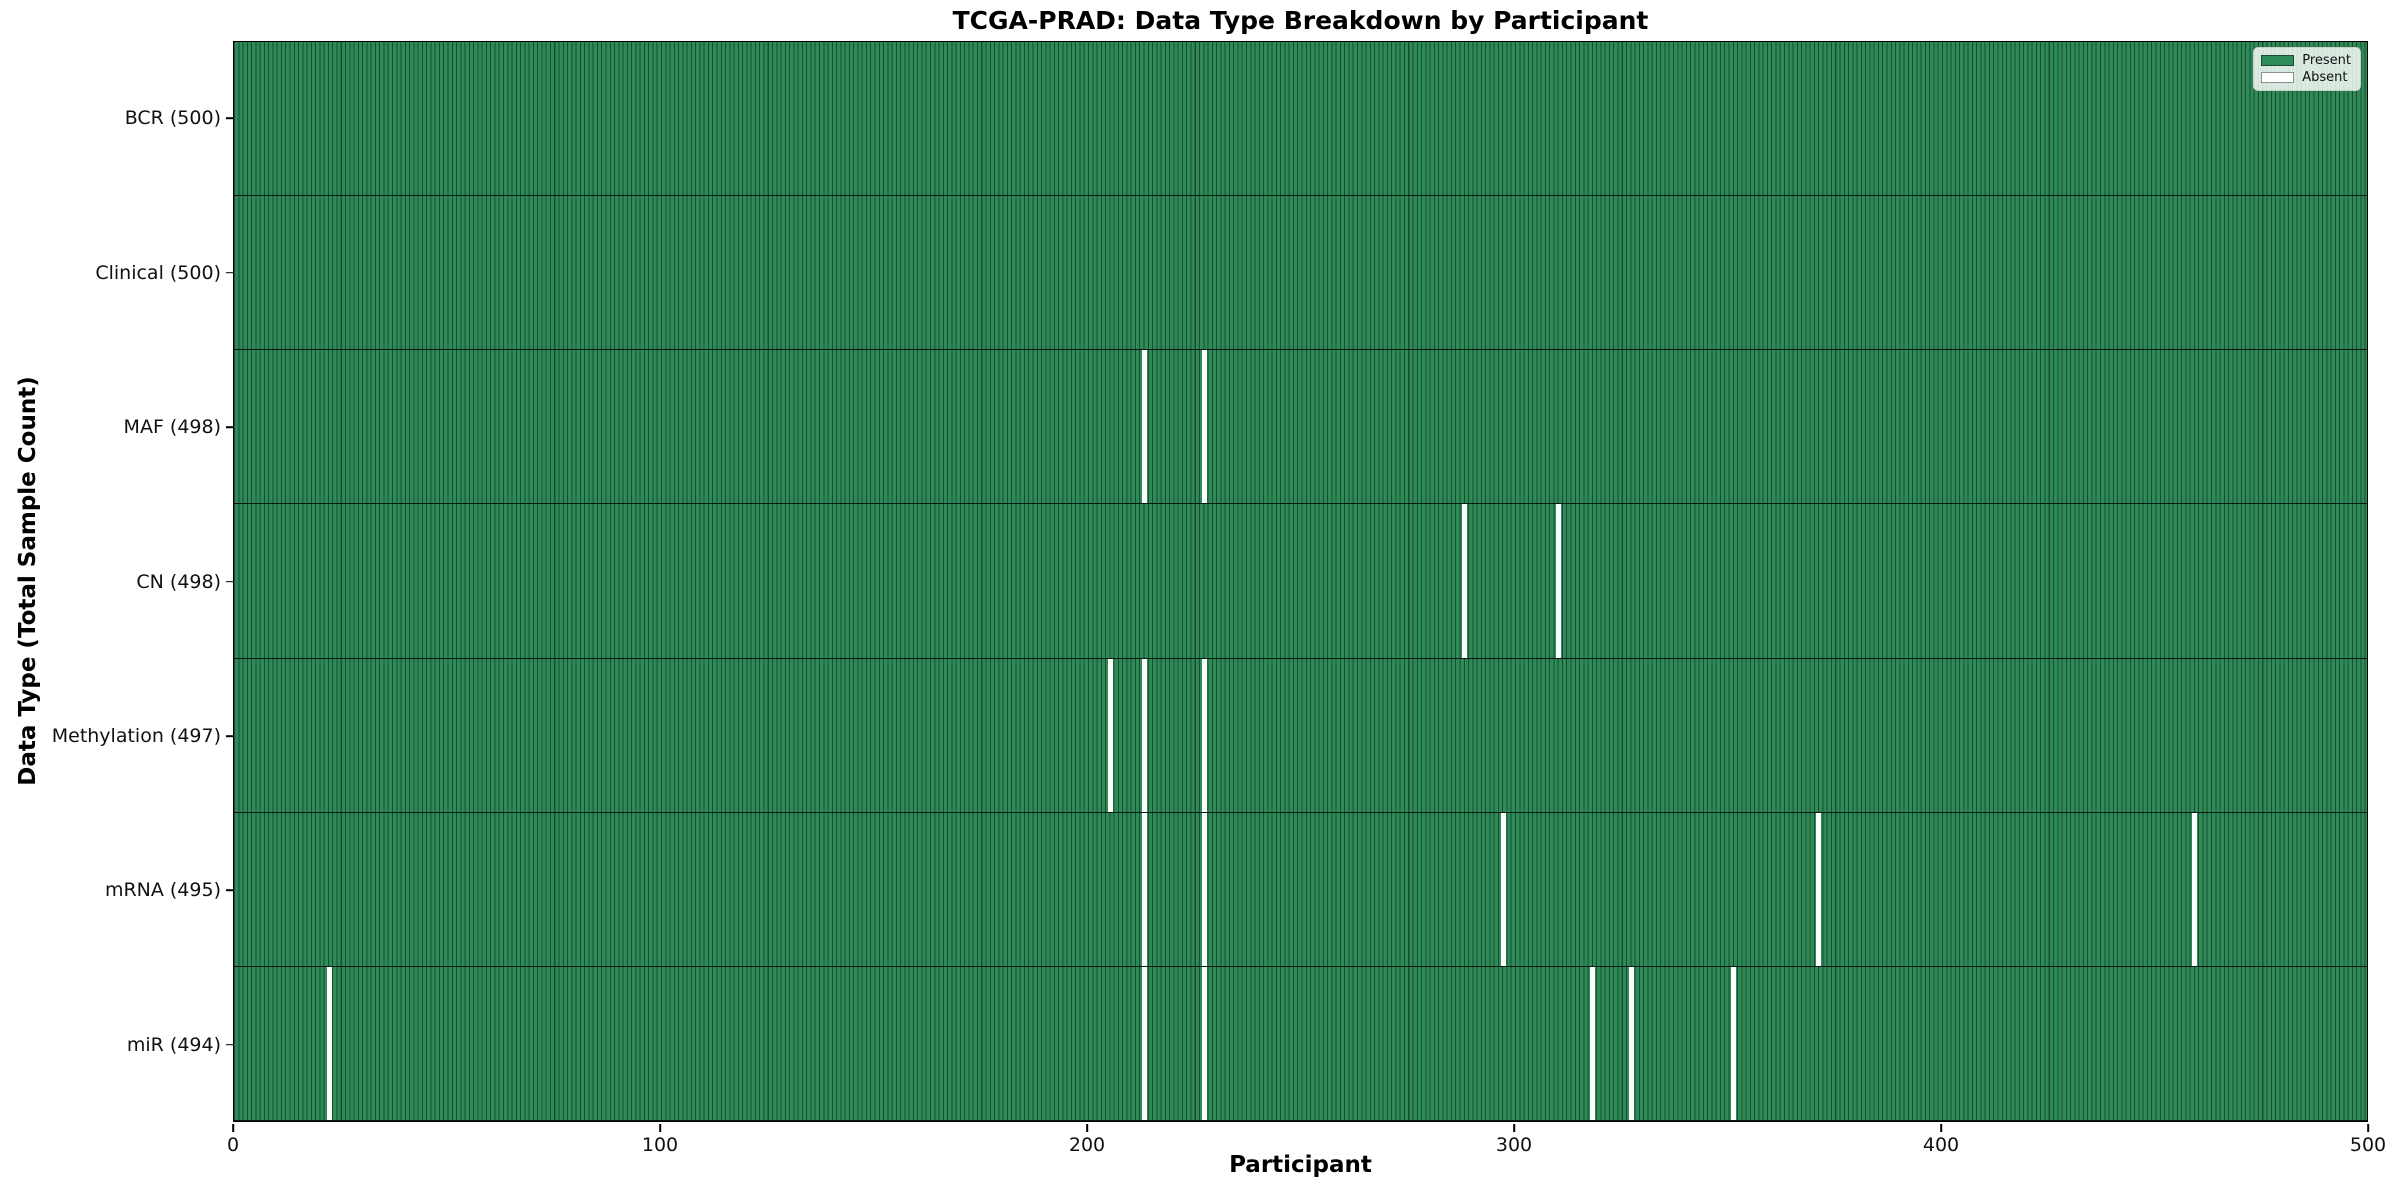 The width and height of the screenshot is (2400, 1200). What do you see at coordinates (2325, 77) in the screenshot?
I see `legend-label: Absent` at bounding box center [2325, 77].